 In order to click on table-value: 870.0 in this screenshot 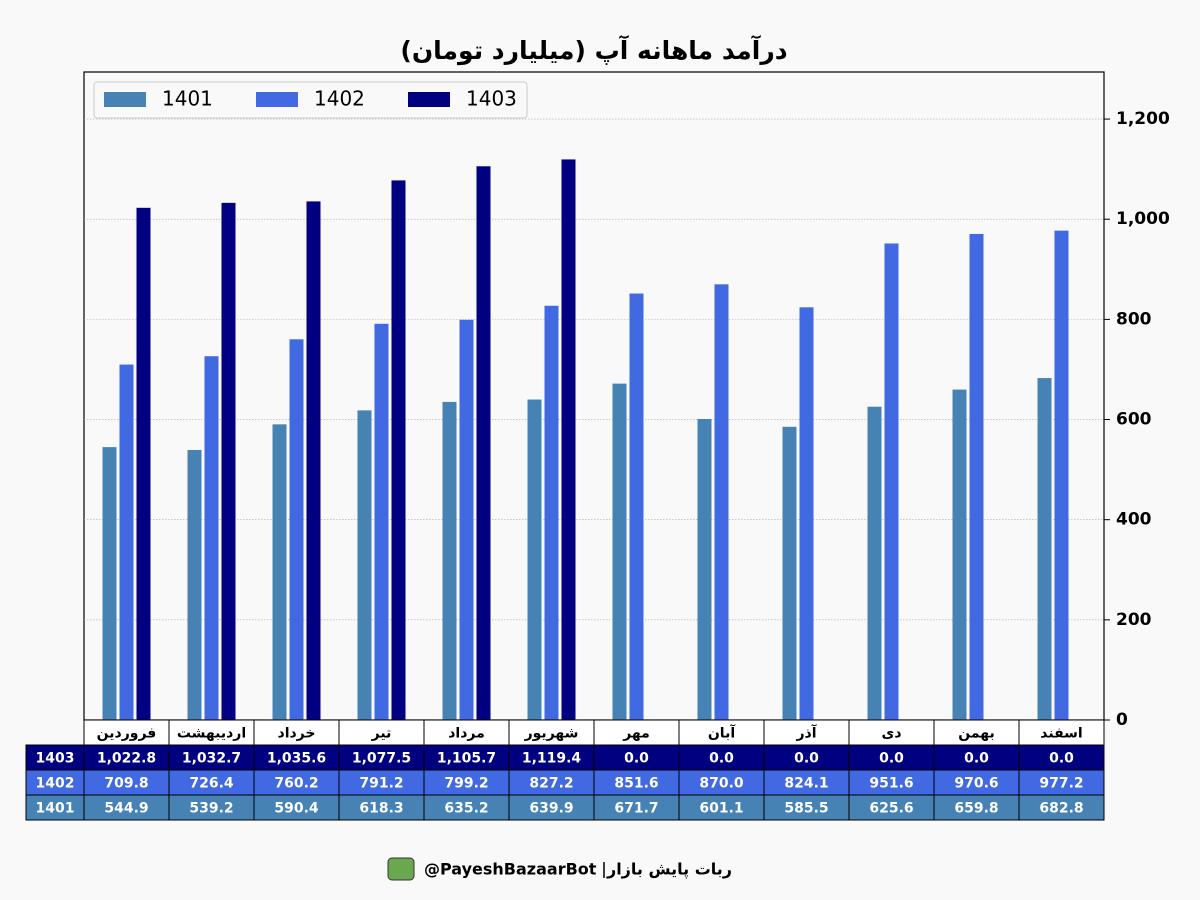, I will do `click(721, 784)`.